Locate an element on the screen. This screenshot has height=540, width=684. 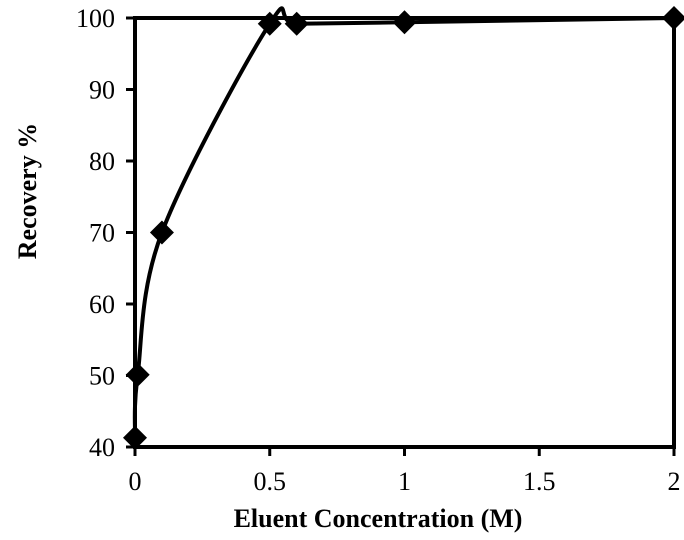
x-axis-title: Eluent Concentration (M) is located at coordinates (378, 518).